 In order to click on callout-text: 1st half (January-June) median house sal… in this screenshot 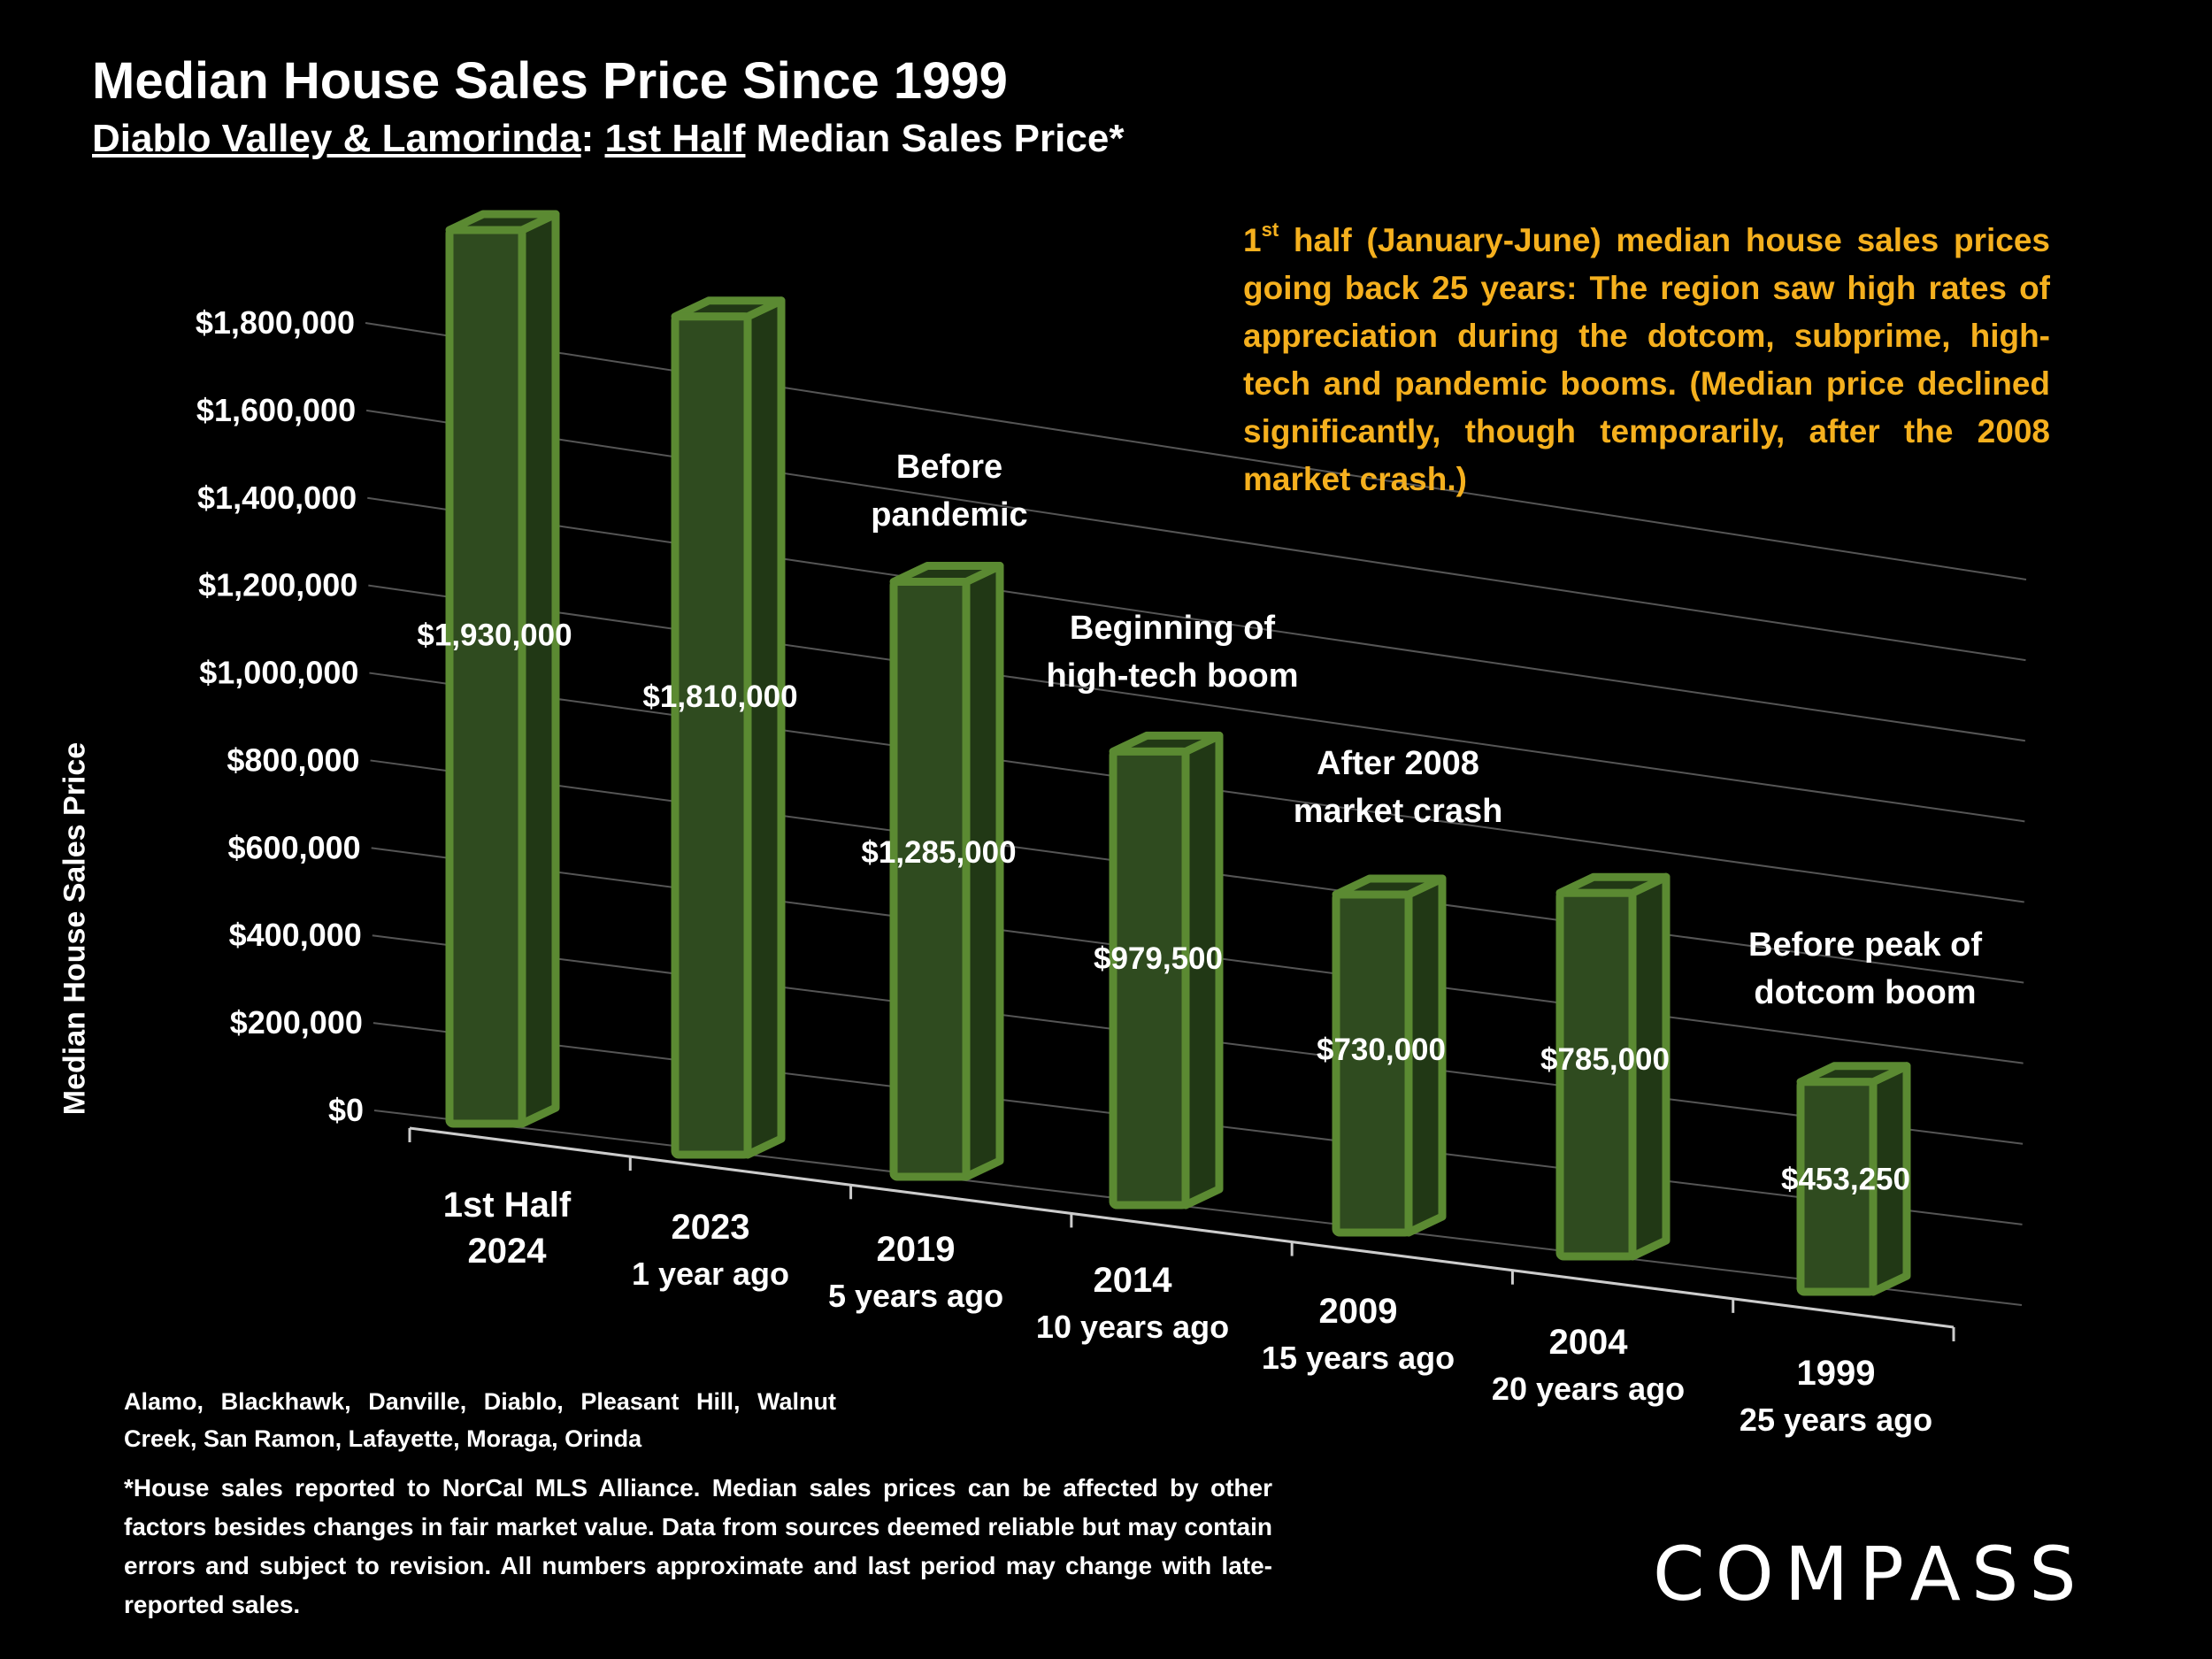, I will do `click(1647, 360)`.